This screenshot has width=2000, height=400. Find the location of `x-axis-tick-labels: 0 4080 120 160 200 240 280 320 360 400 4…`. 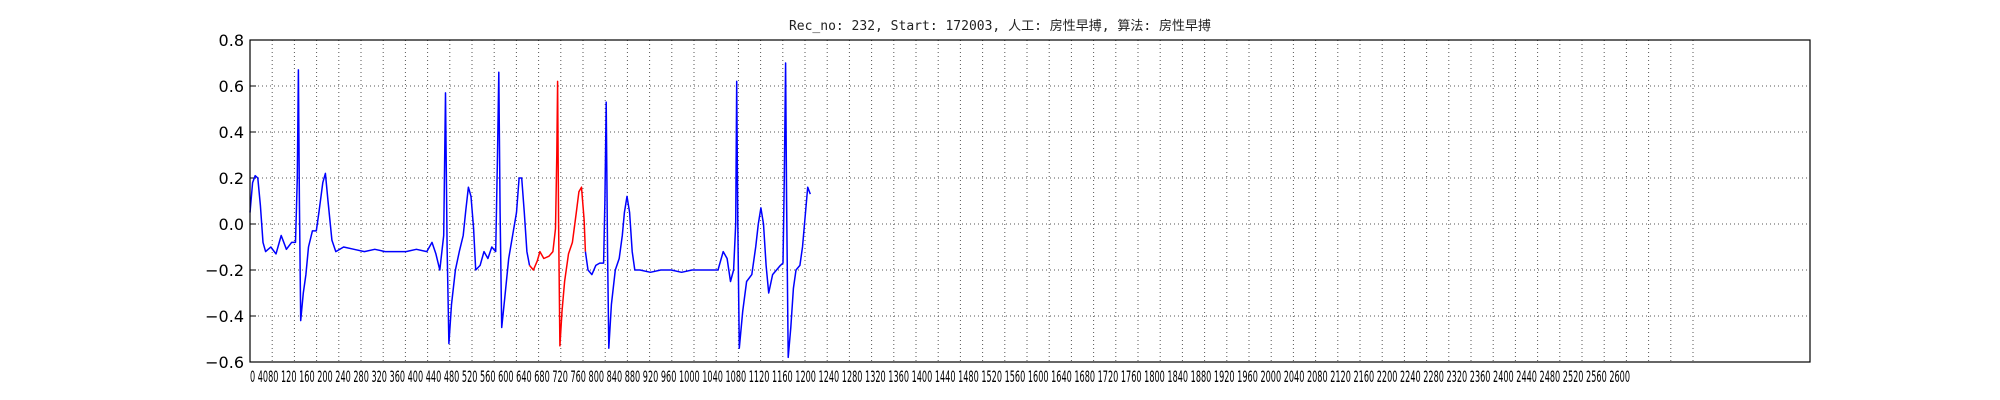

x-axis-tick-labels: 0 4080 120 160 200 240 280 320 360 400 4… is located at coordinates (940, 376).